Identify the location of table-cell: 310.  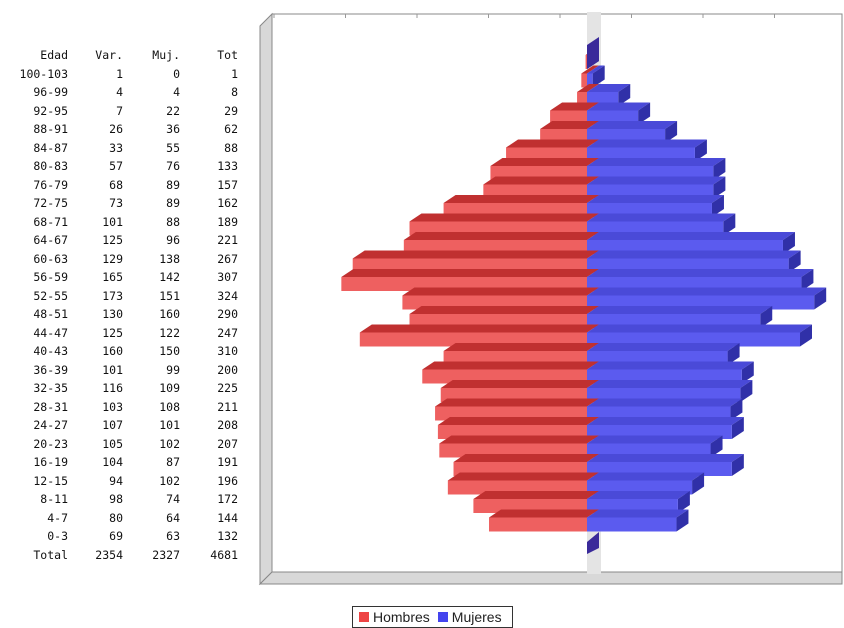
(227, 351).